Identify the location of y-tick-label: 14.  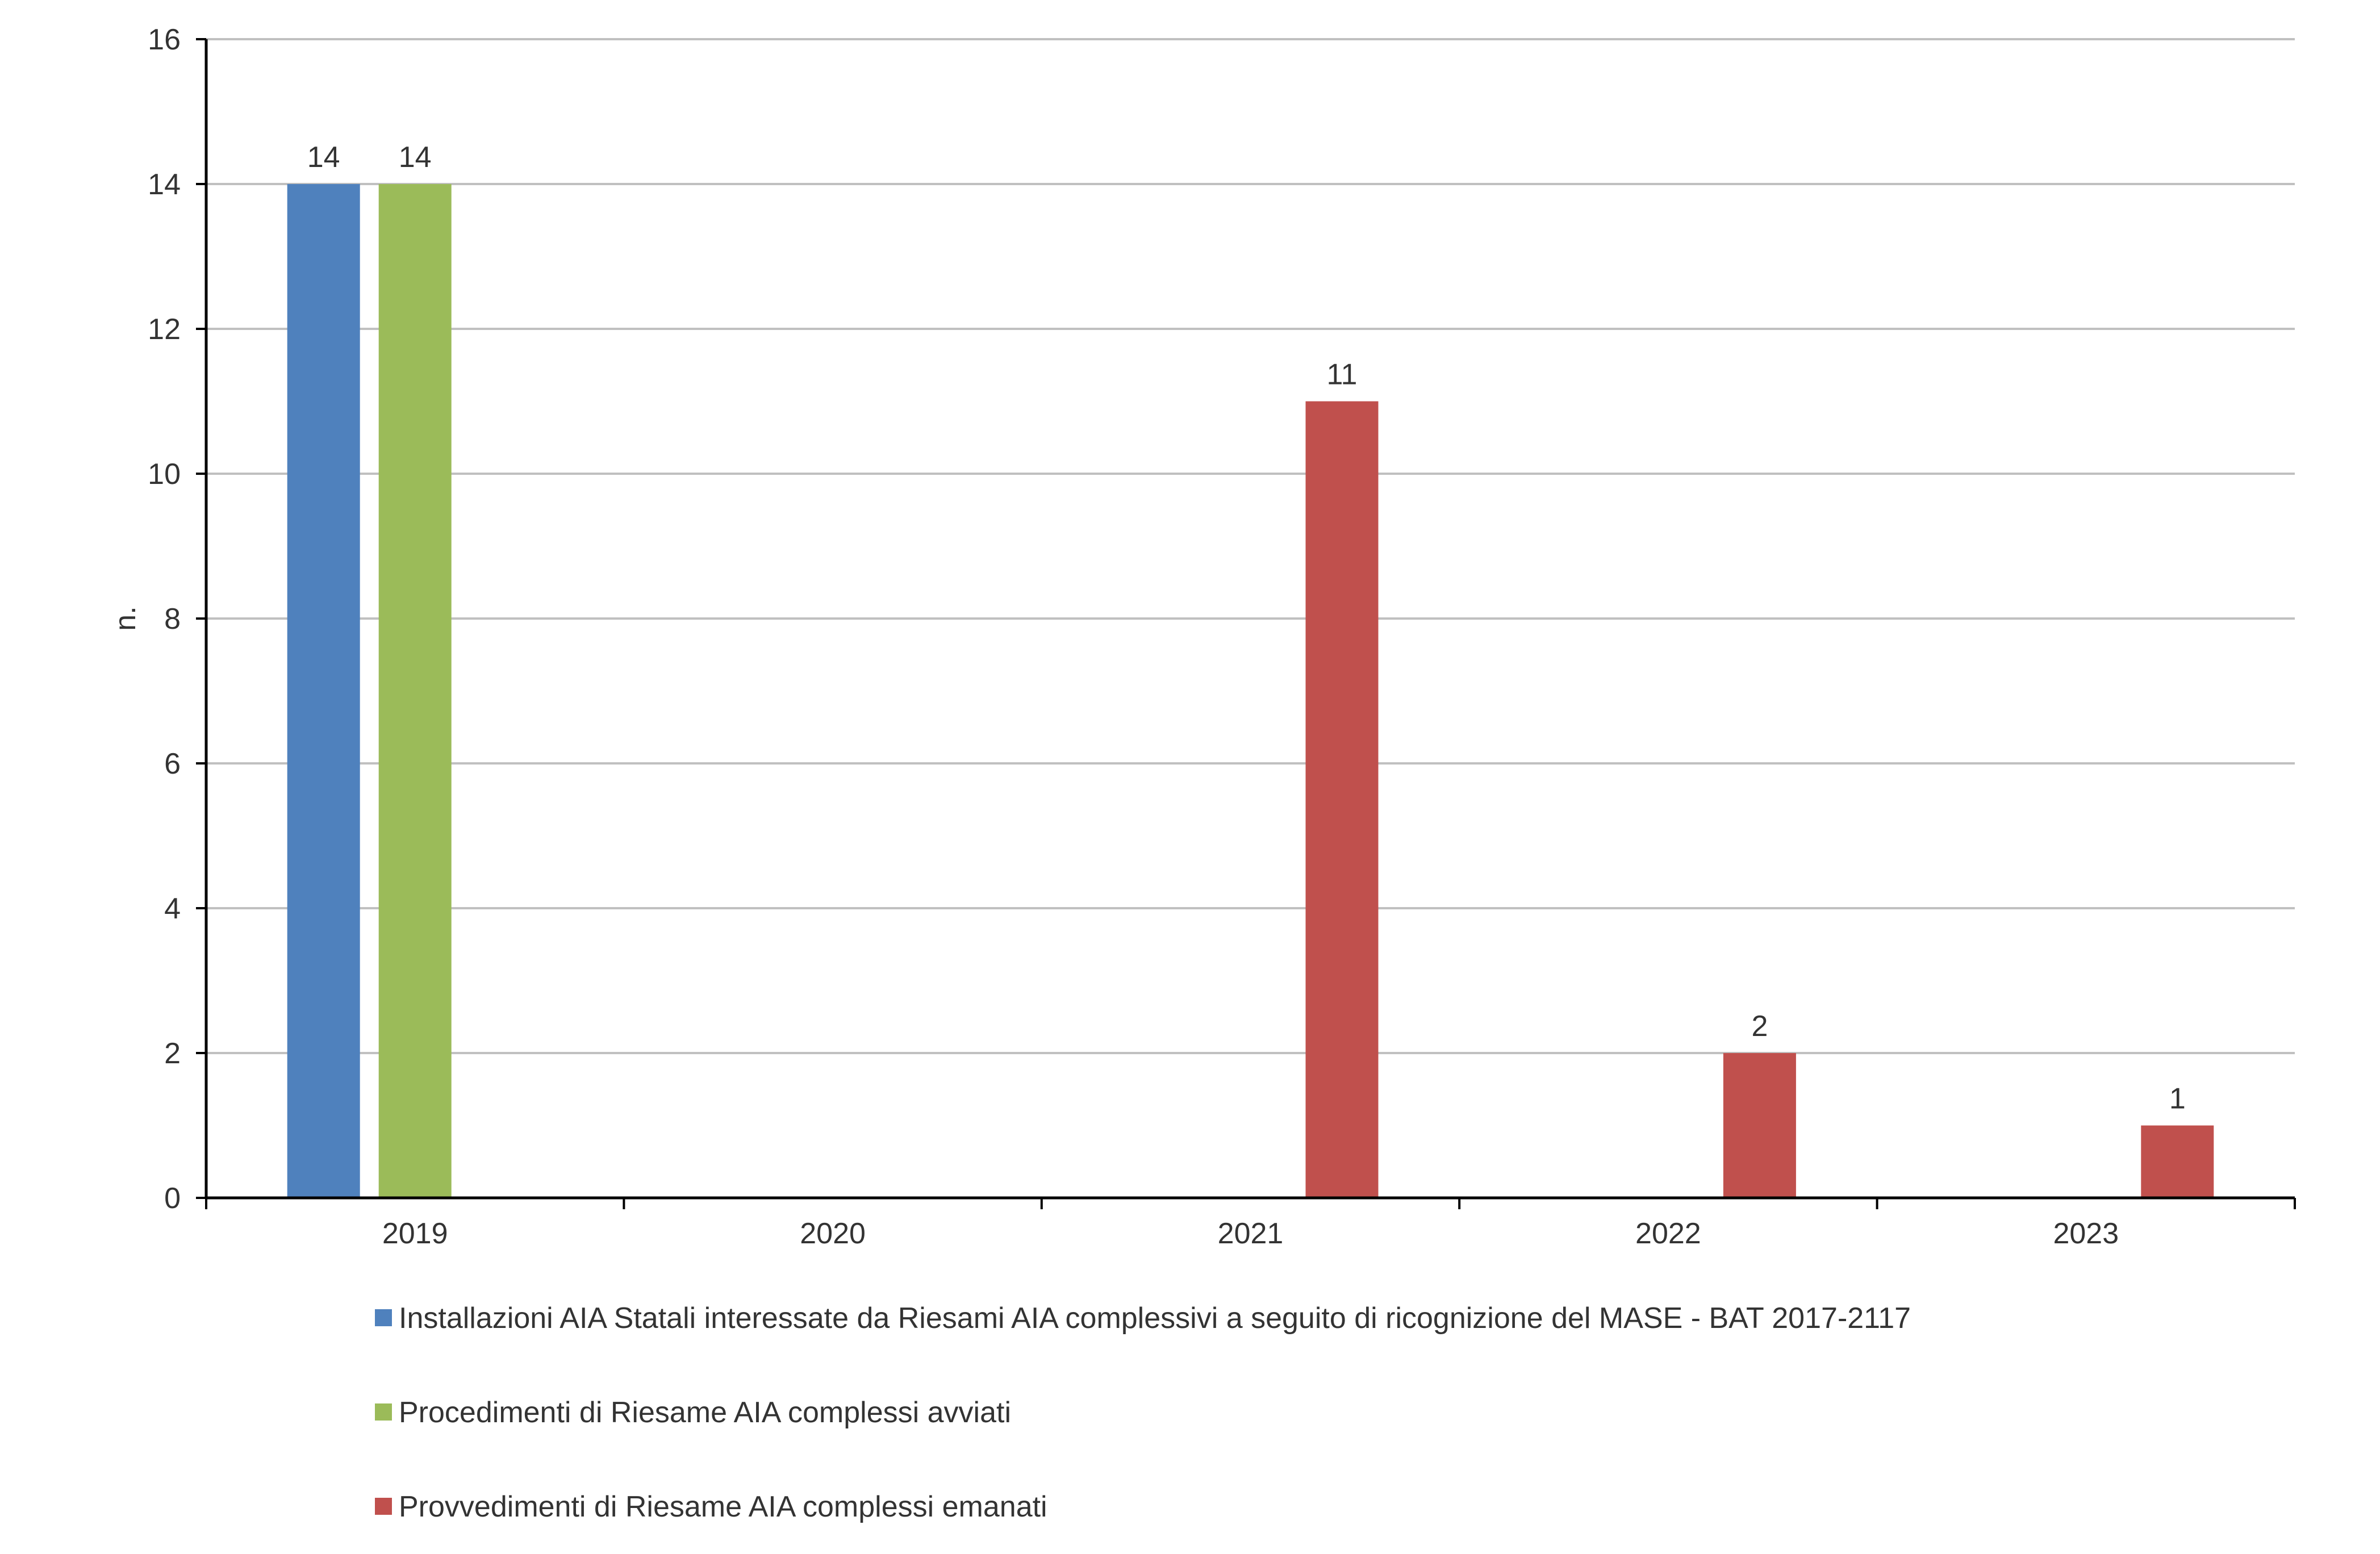
(165, 185).